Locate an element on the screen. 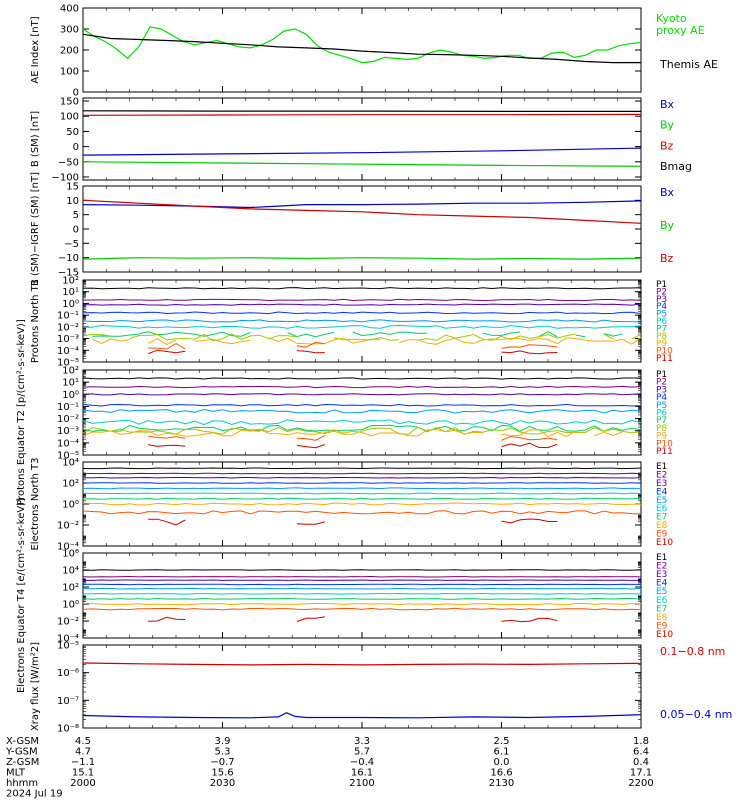  series-line-e8 is located at coordinates (362, 604).